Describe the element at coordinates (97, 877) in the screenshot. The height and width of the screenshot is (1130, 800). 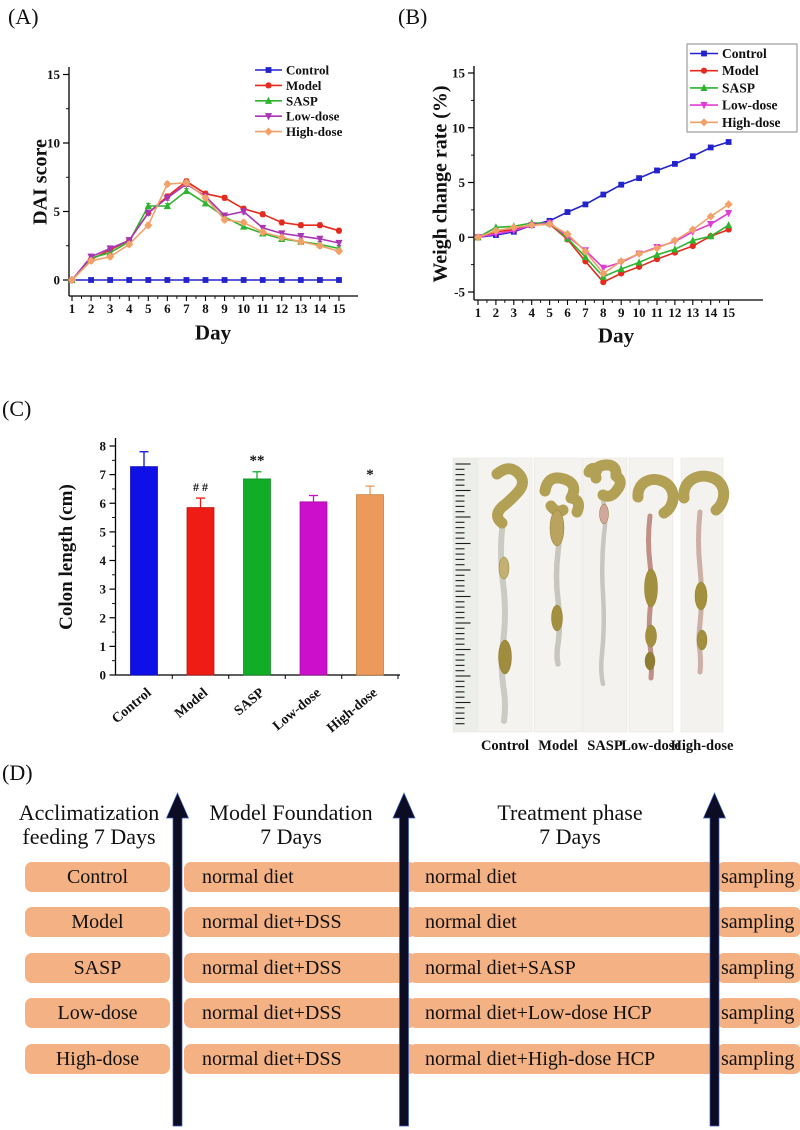
I see `timeline-cell-control-group: Control` at that location.